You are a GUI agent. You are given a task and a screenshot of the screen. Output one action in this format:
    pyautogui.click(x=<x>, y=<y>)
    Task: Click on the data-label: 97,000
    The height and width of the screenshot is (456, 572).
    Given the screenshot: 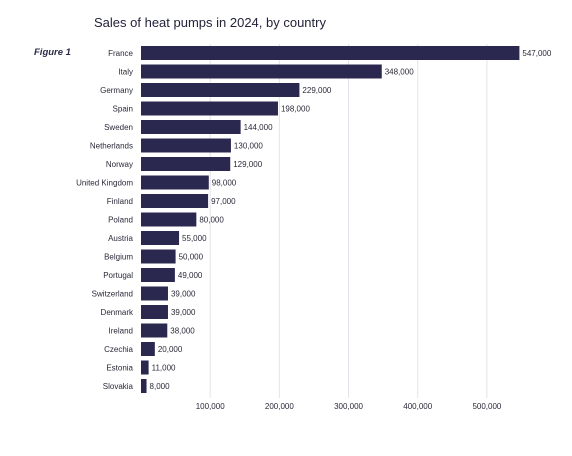 What is the action you would take?
    pyautogui.click(x=223, y=201)
    